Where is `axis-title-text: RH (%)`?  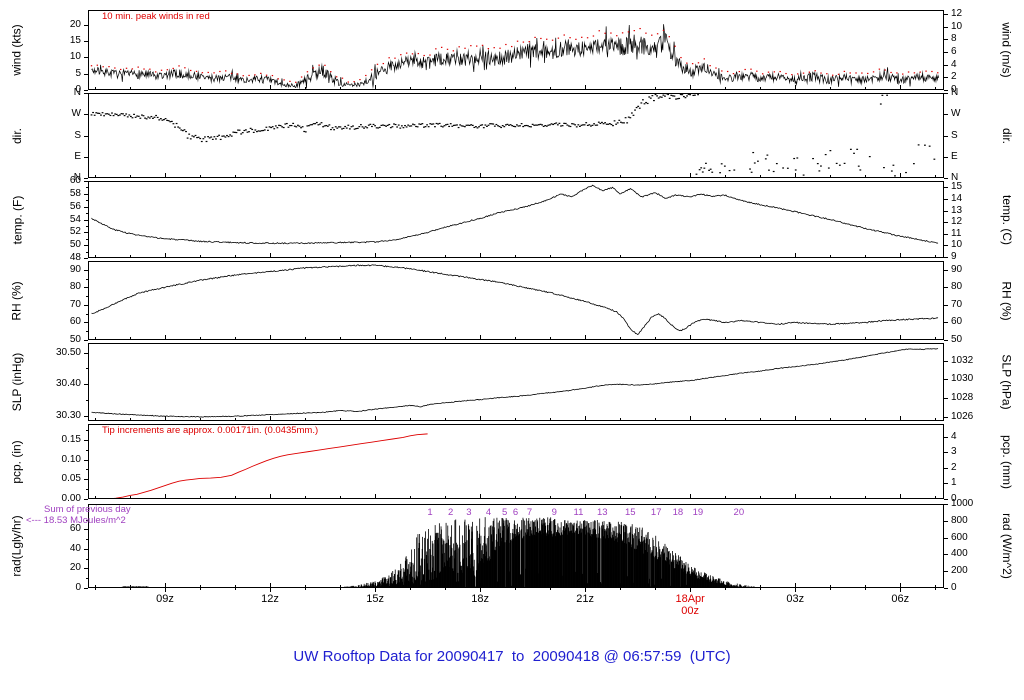 axis-title-text: RH (%) is located at coordinates (1007, 300).